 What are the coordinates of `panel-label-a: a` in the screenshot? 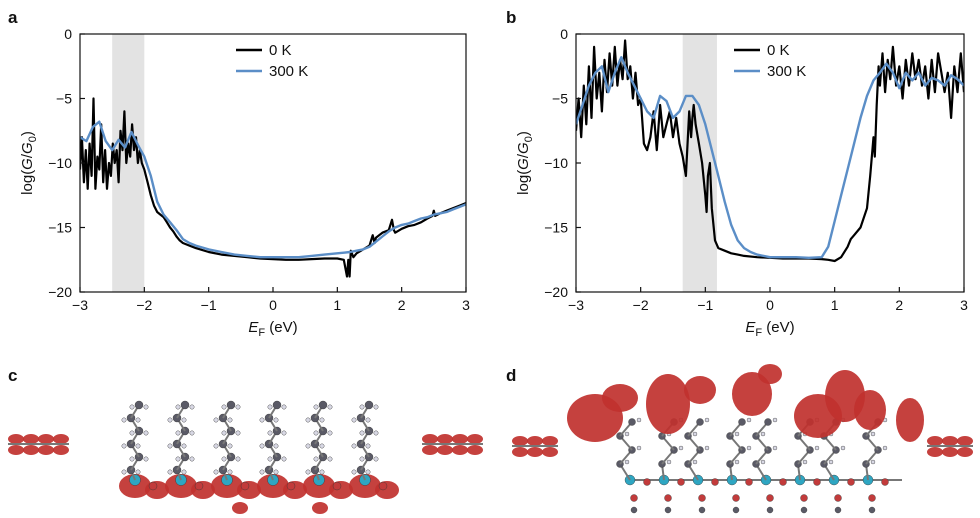 It's located at (13, 17).